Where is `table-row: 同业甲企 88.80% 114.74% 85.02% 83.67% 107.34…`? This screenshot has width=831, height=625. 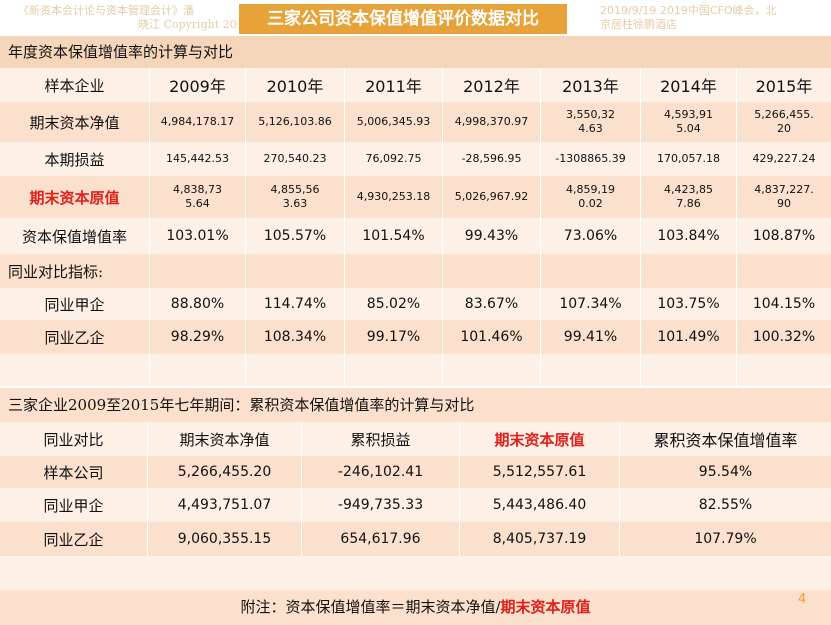 table-row: 同业甲企 88.80% 114.74% 85.02% 83.67% 107.34… is located at coordinates (415, 304).